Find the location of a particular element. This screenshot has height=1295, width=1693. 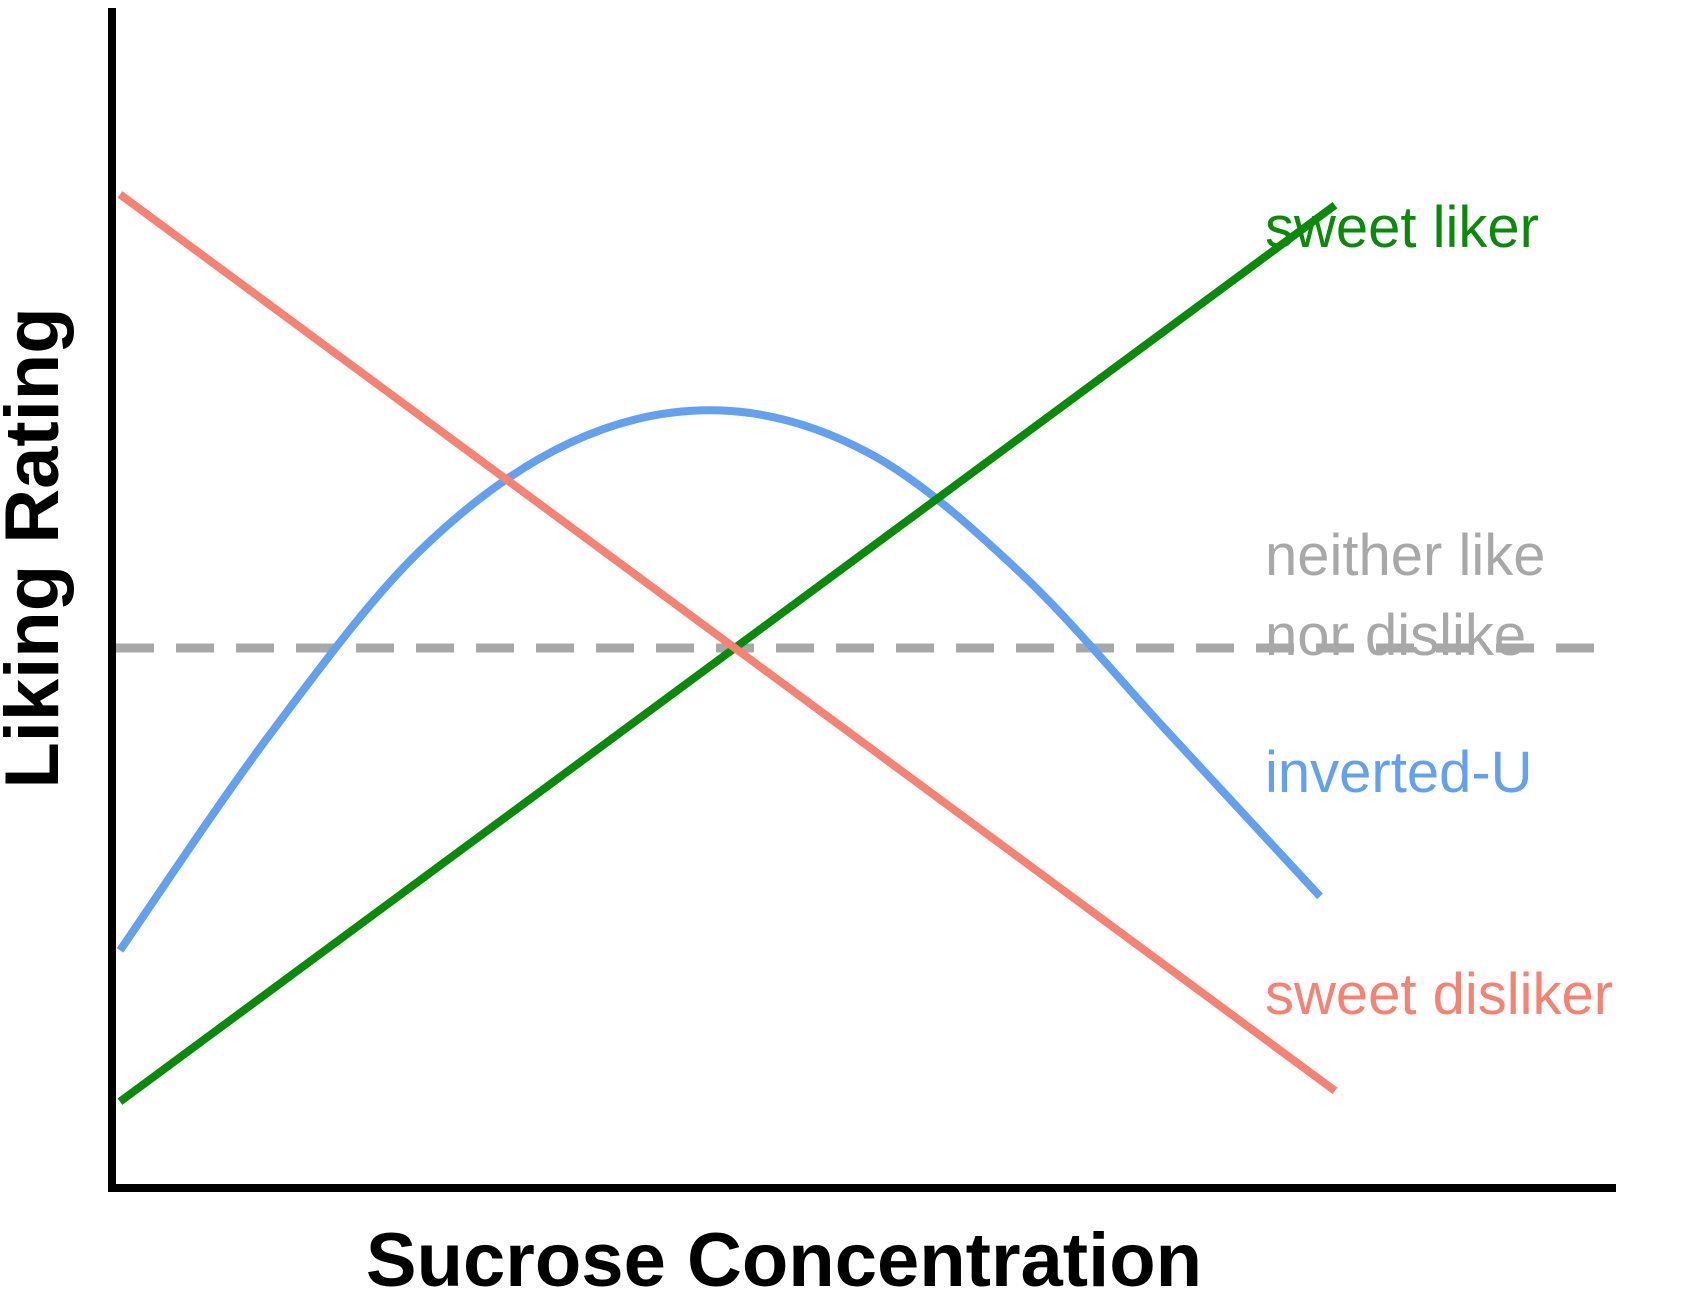

series-label-inverted-u: inverted-U is located at coordinates (1399, 772).